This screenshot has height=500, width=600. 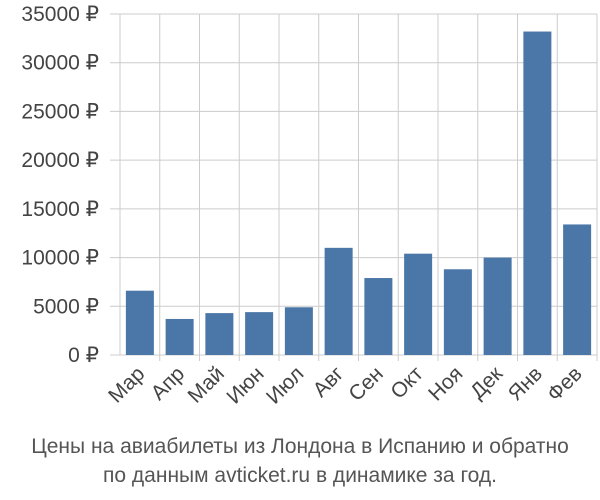 What do you see at coordinates (487, 383) in the screenshot?
I see `x-tick-label: Дек` at bounding box center [487, 383].